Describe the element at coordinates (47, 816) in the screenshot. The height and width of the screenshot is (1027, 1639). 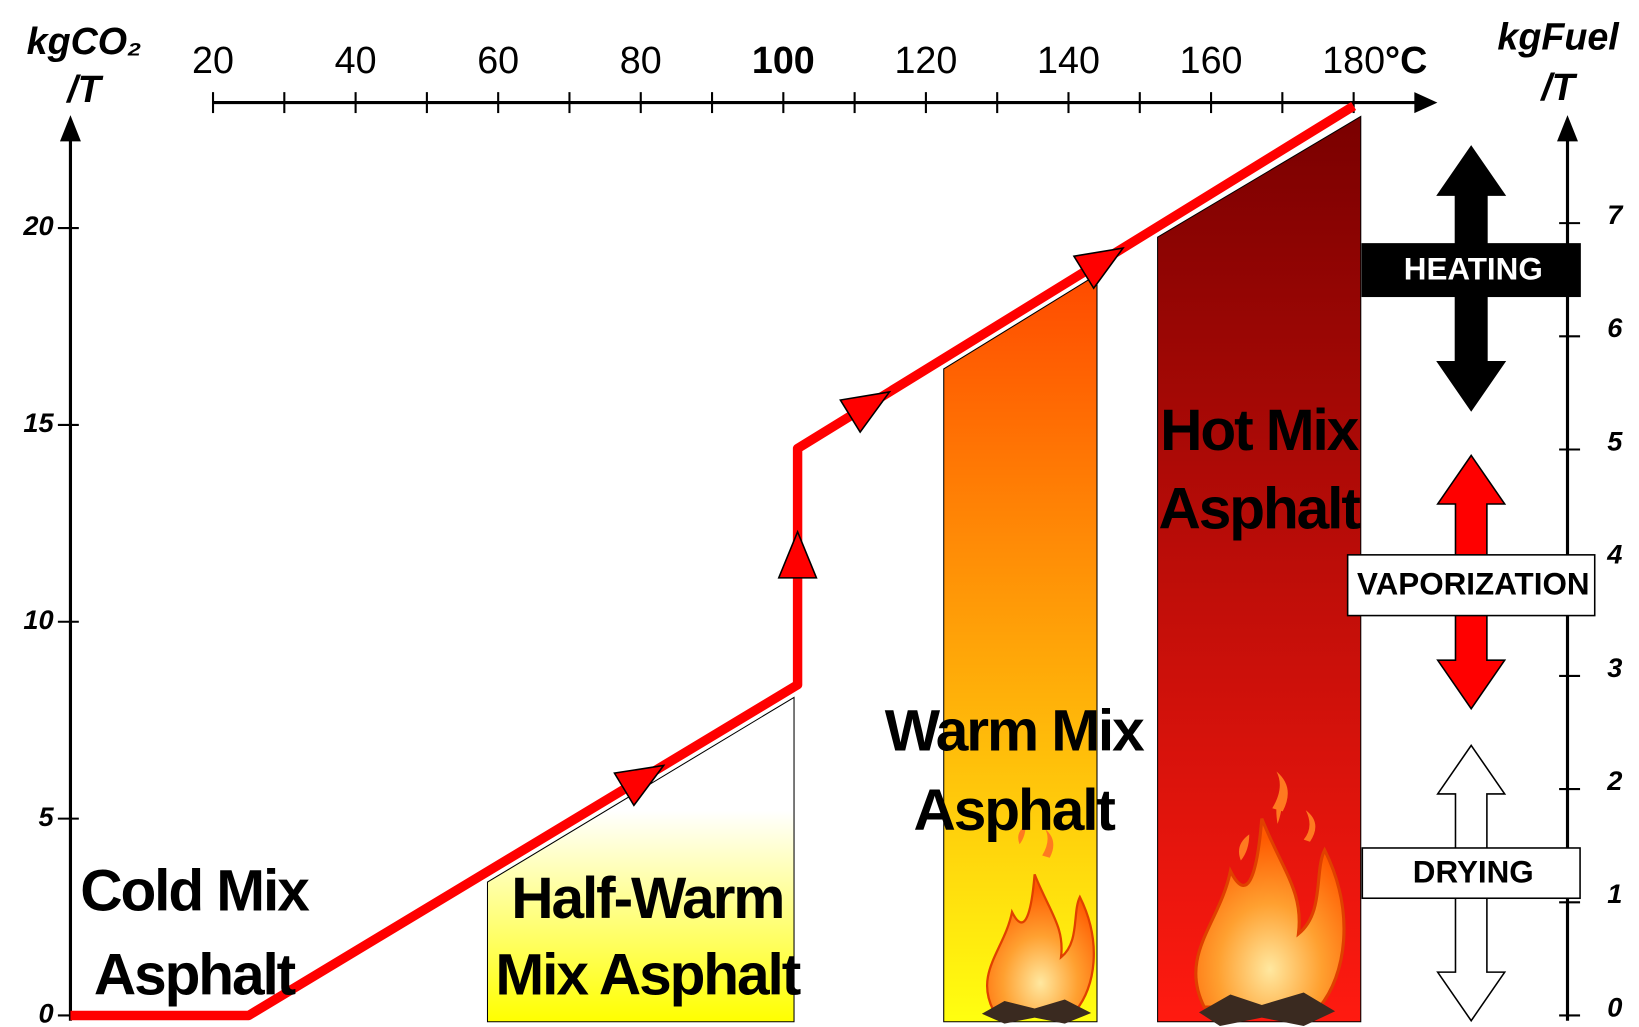
I see `y-tick-label: 5` at that location.